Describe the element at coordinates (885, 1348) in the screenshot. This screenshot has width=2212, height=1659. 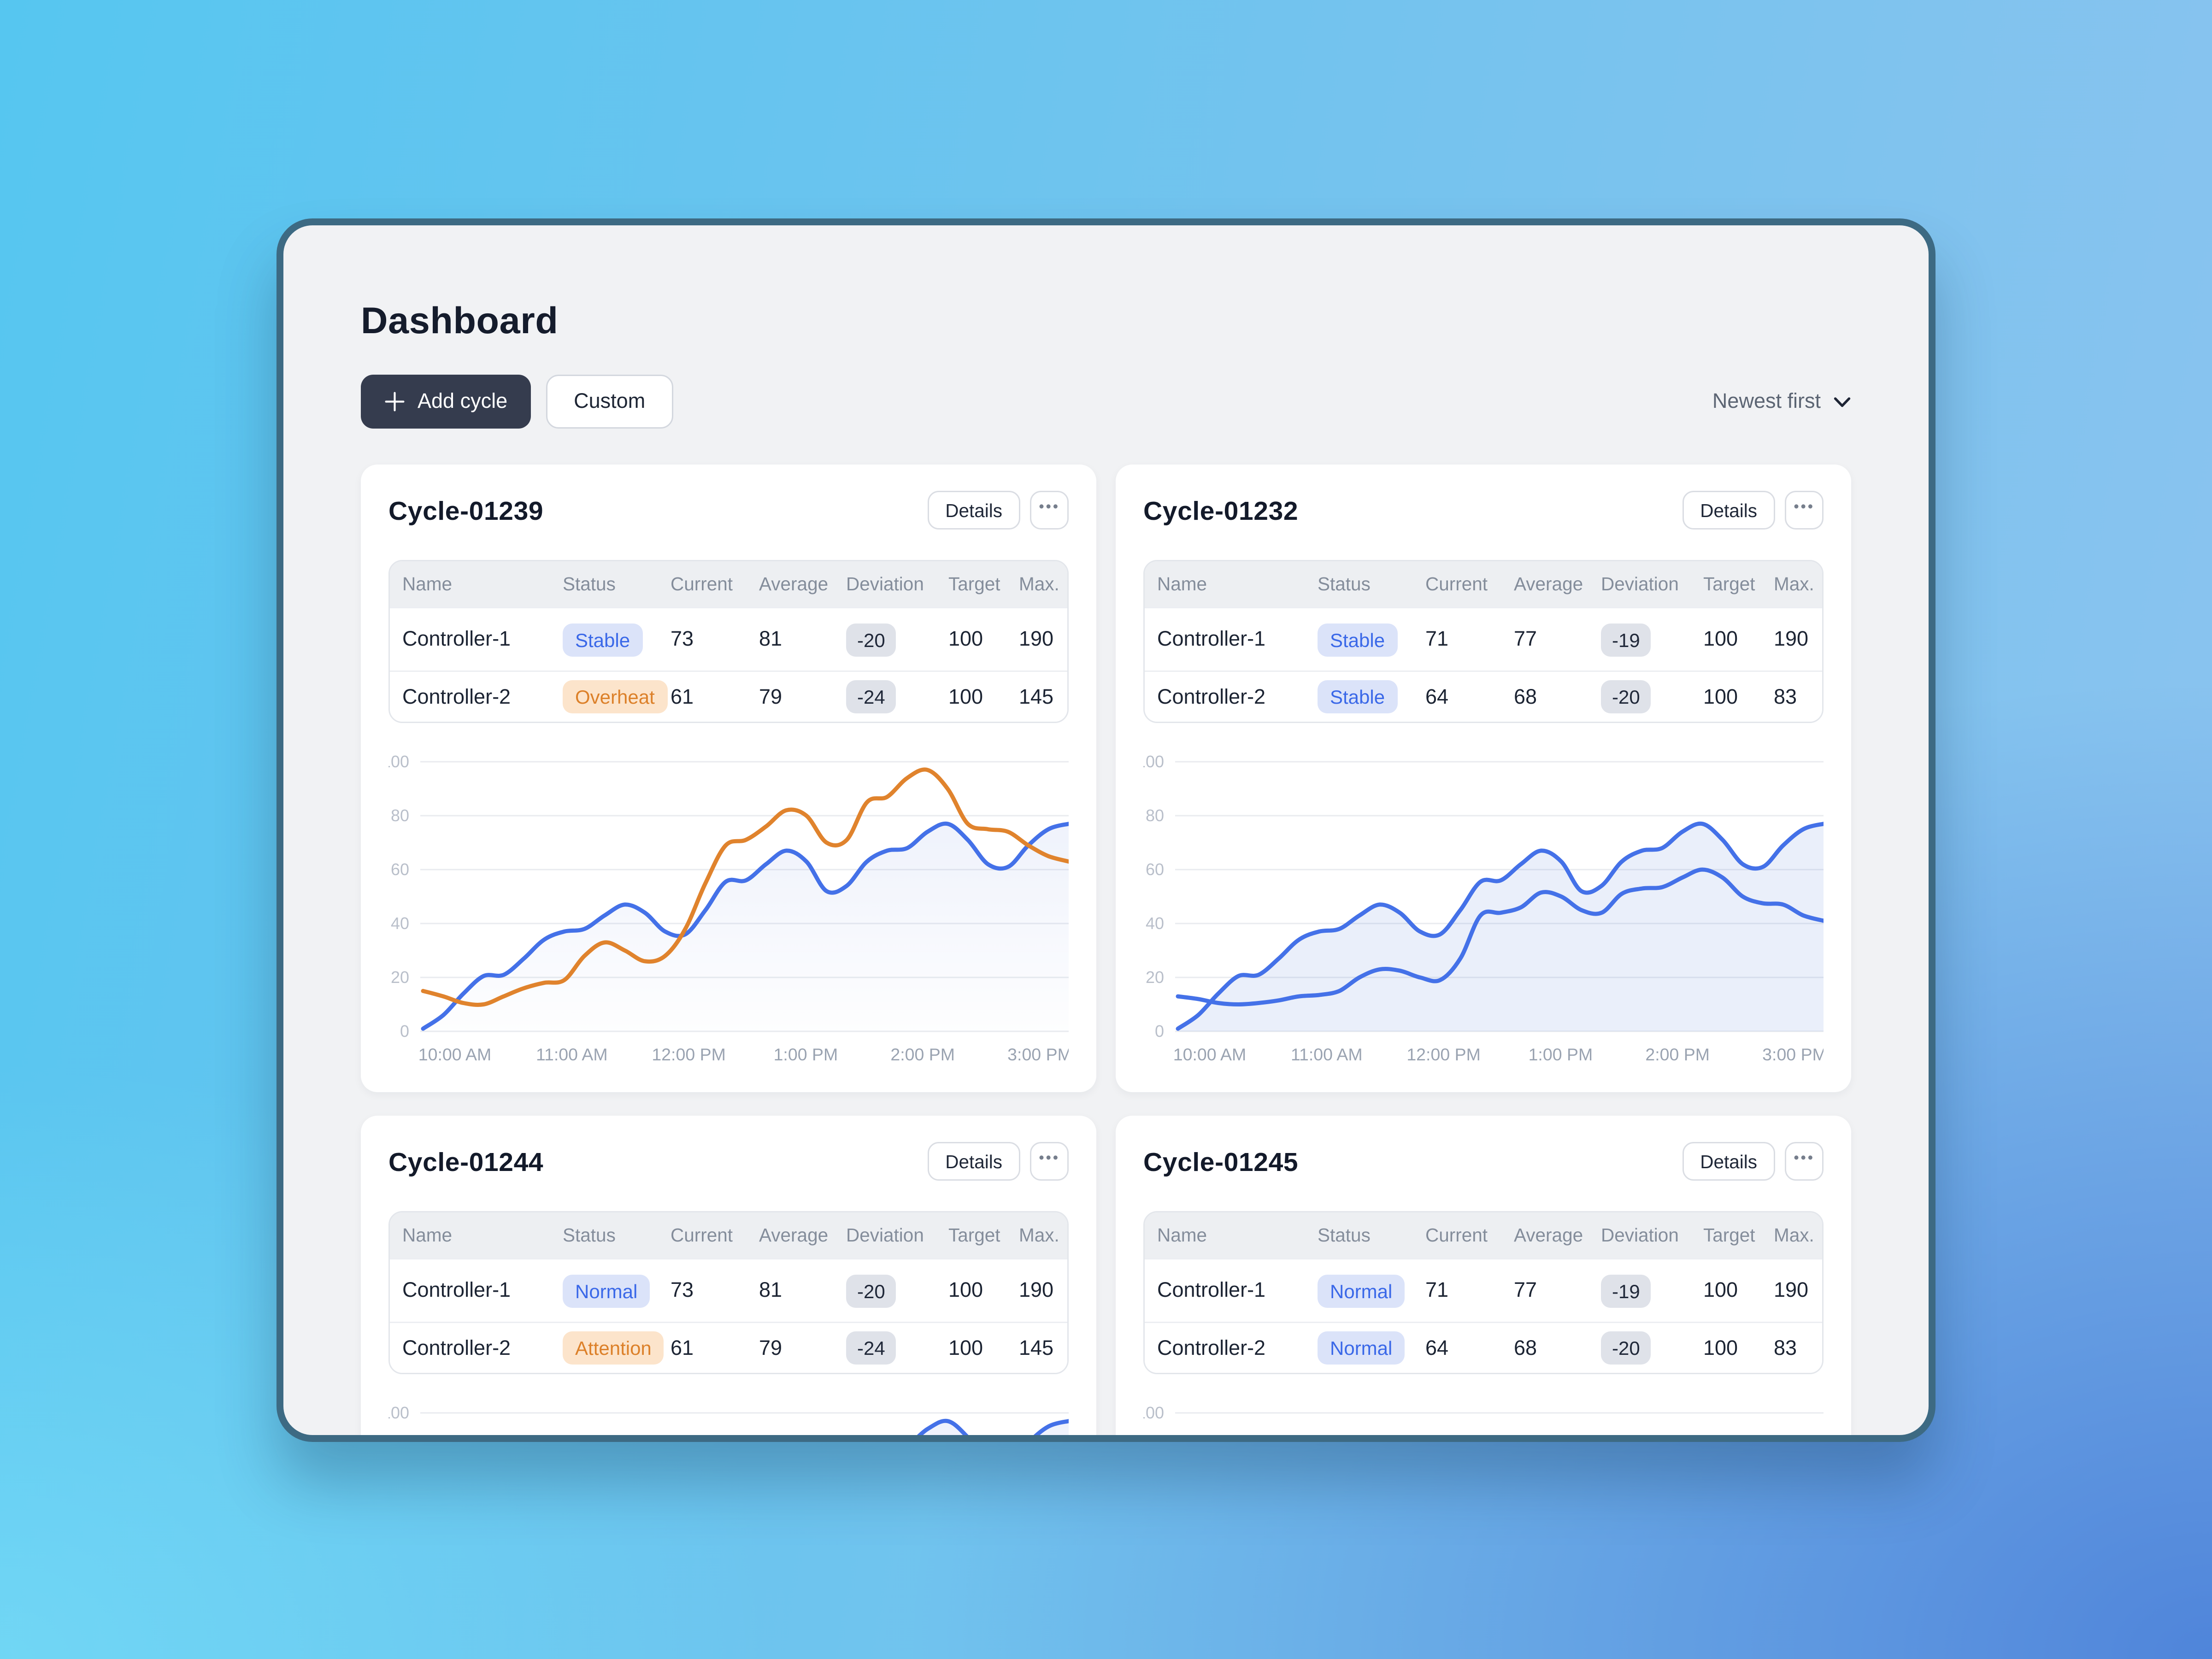
I see `cell-deviation: -24` at that location.